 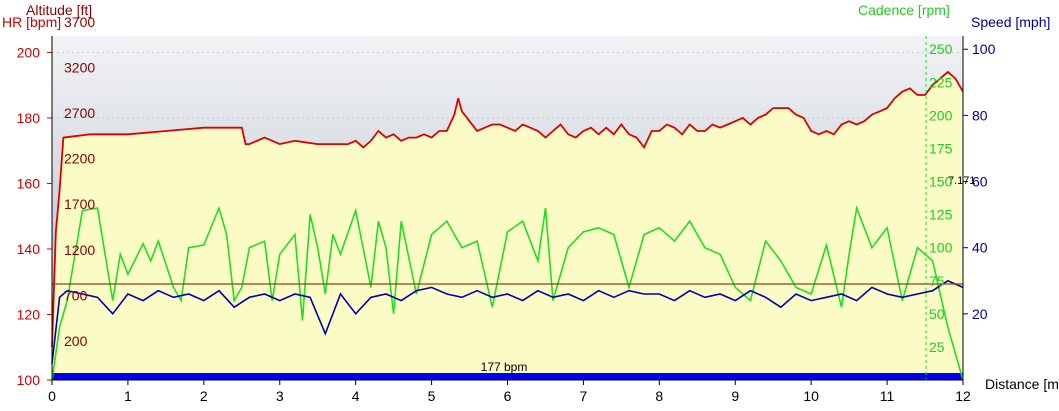 What do you see at coordinates (937, 314) in the screenshot?
I see `cadence-tick-label: 50` at bounding box center [937, 314].